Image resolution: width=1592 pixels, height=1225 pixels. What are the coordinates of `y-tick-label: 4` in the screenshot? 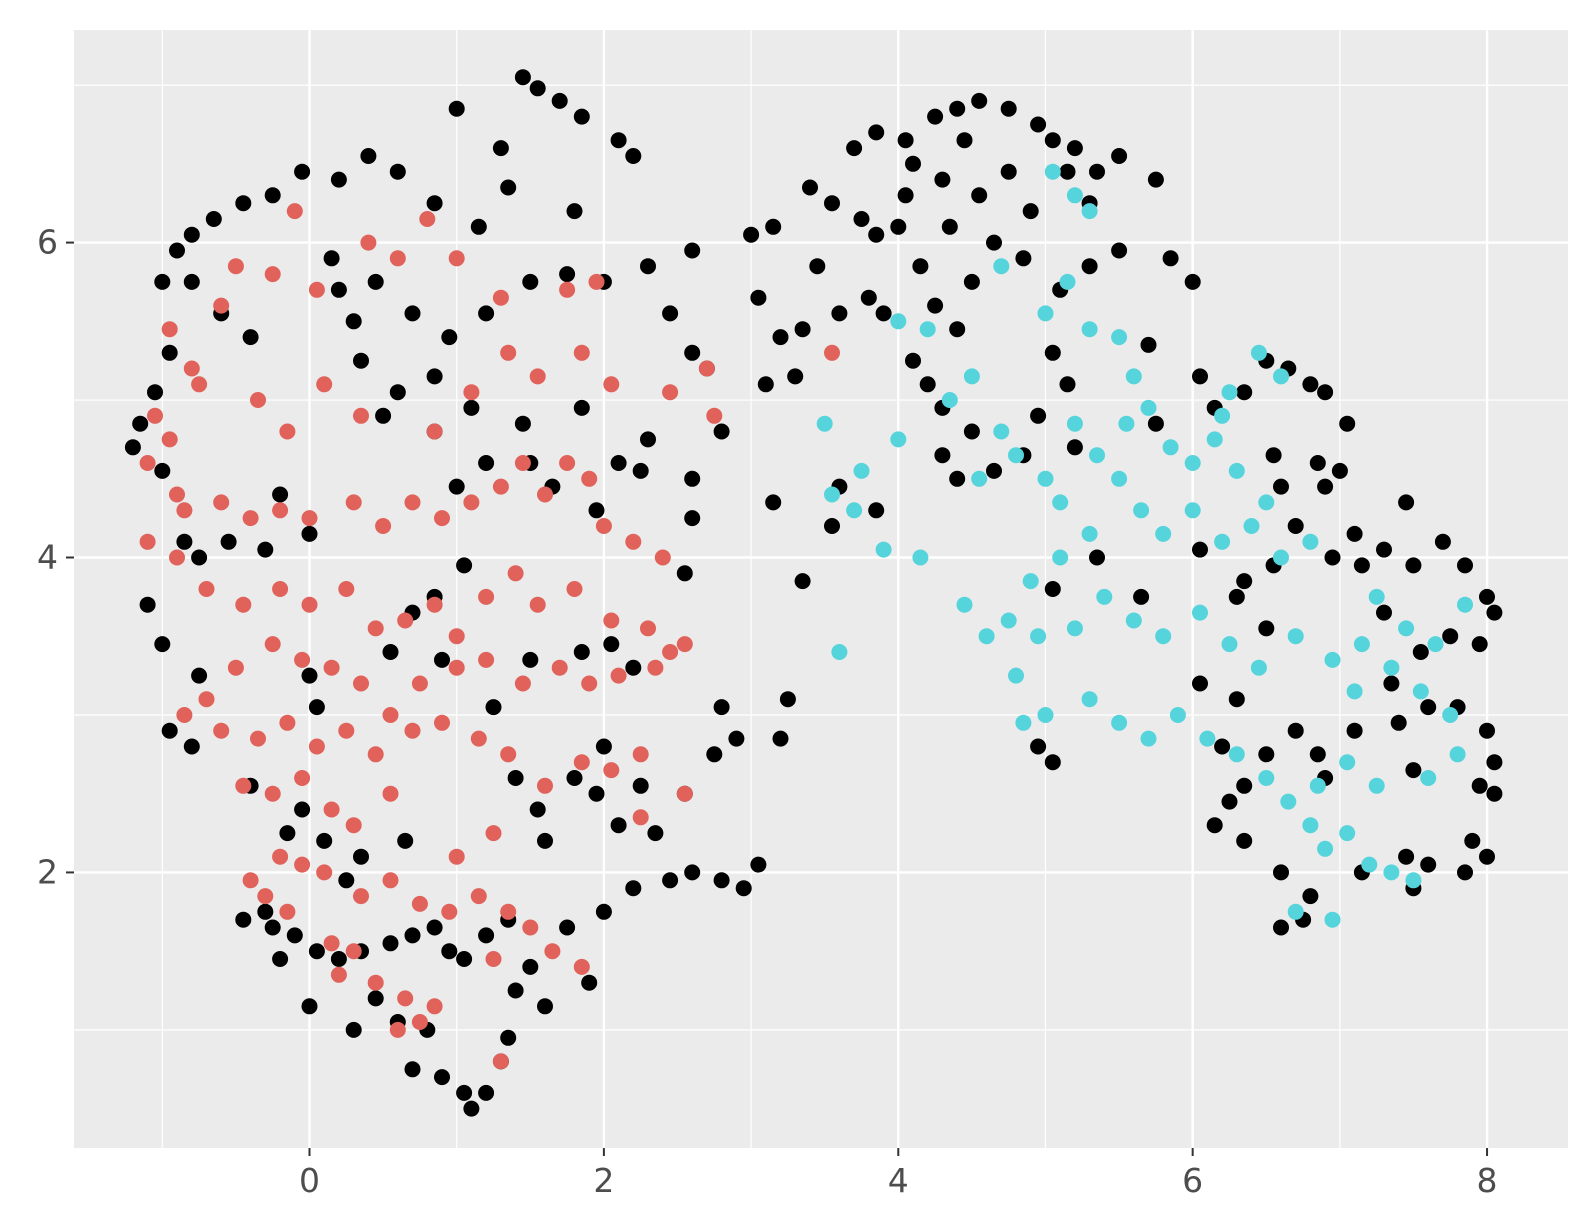 It's located at (47, 557).